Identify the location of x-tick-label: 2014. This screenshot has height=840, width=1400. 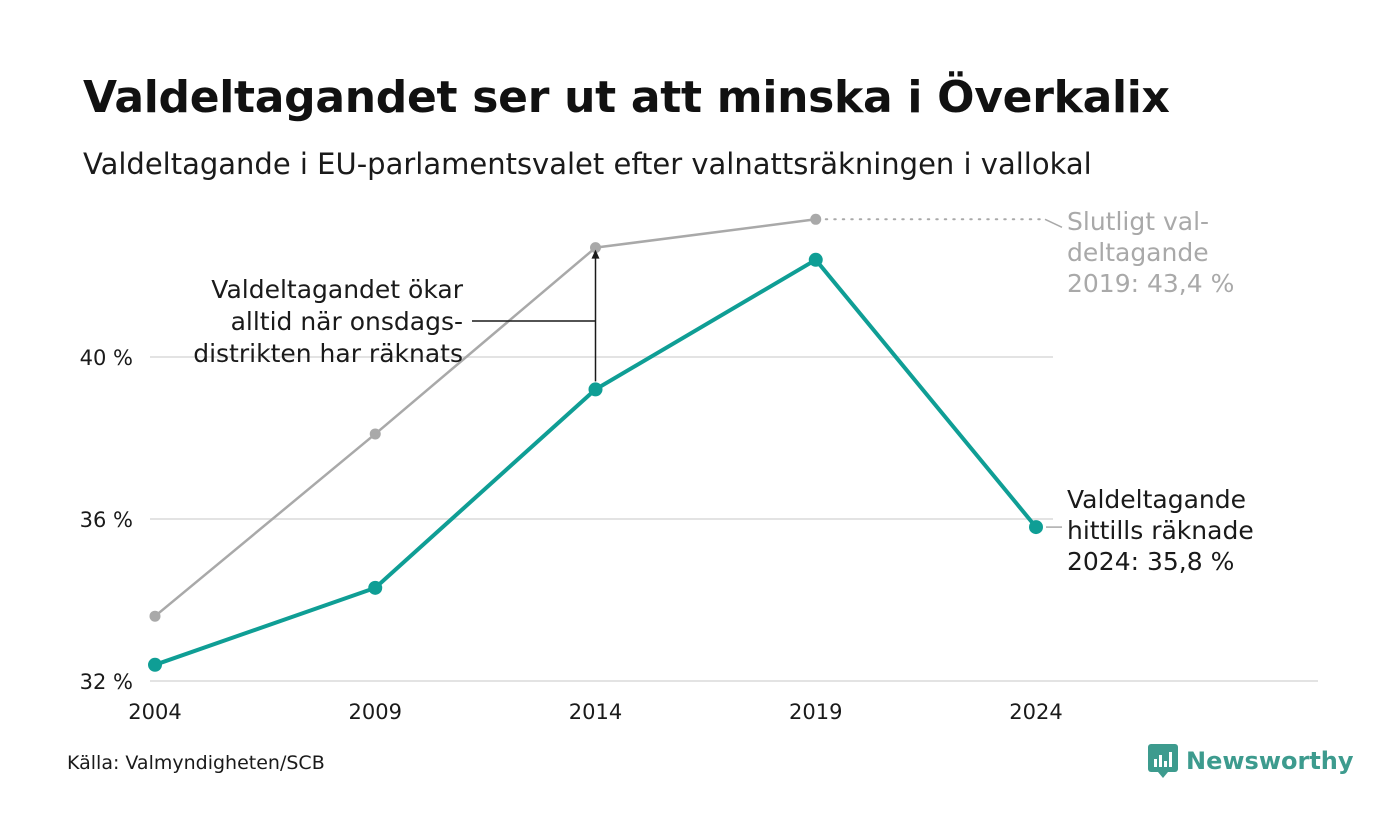
(595, 712).